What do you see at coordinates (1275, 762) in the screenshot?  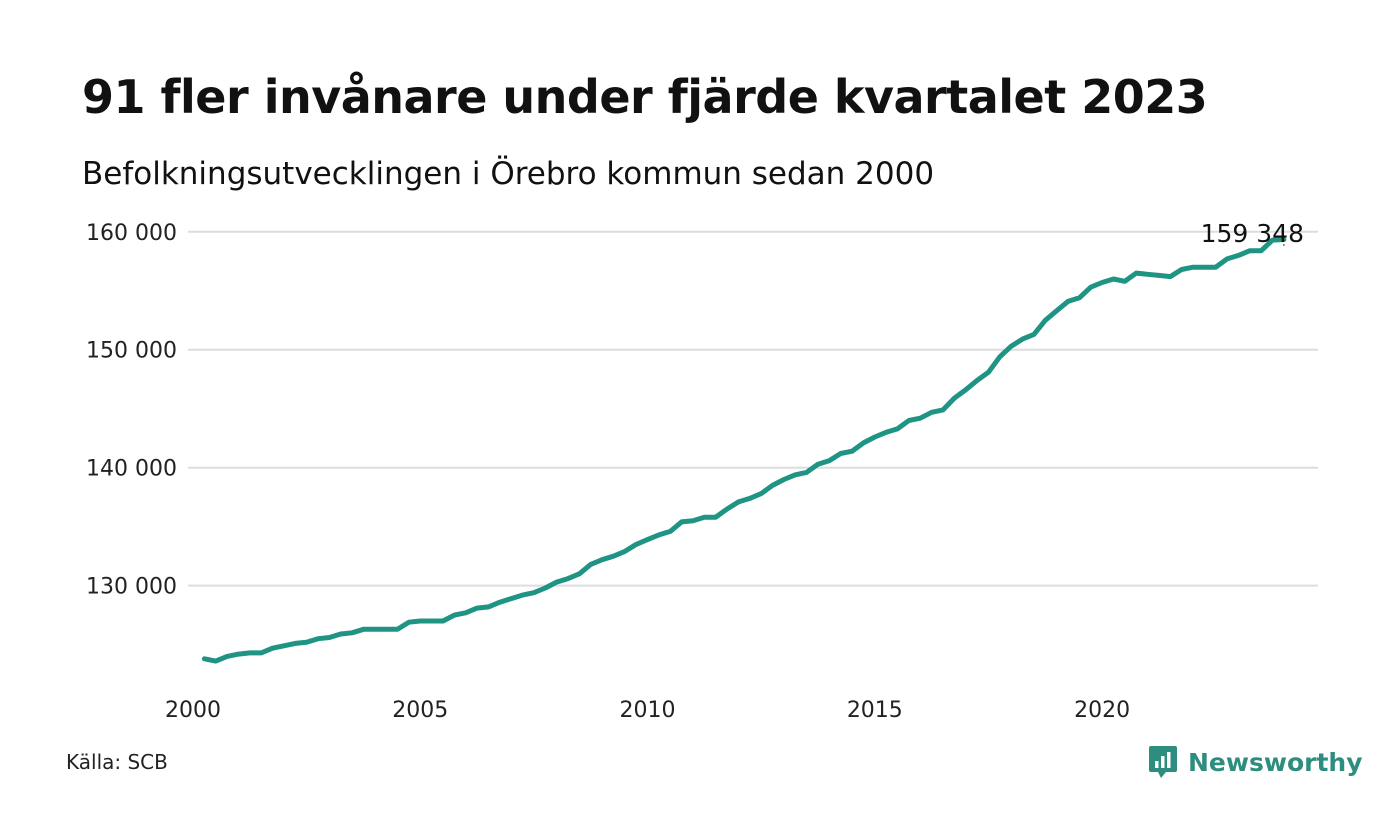 I see `brand-name: Newsworthy` at bounding box center [1275, 762].